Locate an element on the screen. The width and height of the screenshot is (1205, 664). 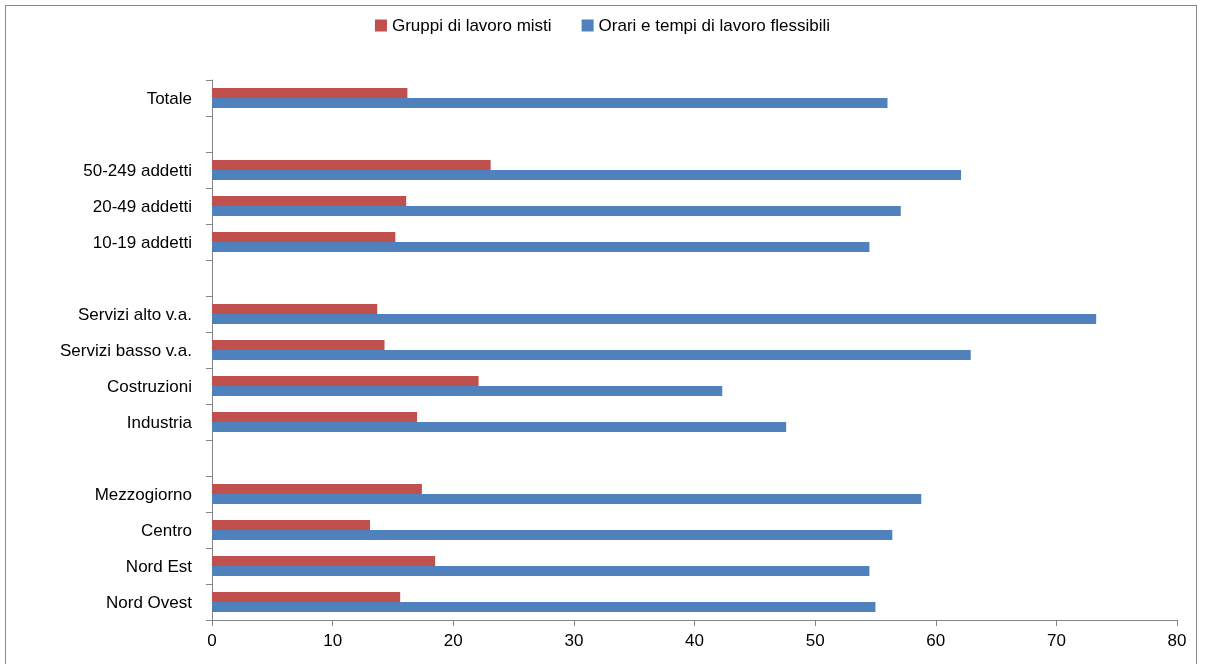
y-tick-label: 10-19 addetti is located at coordinates (142, 242).